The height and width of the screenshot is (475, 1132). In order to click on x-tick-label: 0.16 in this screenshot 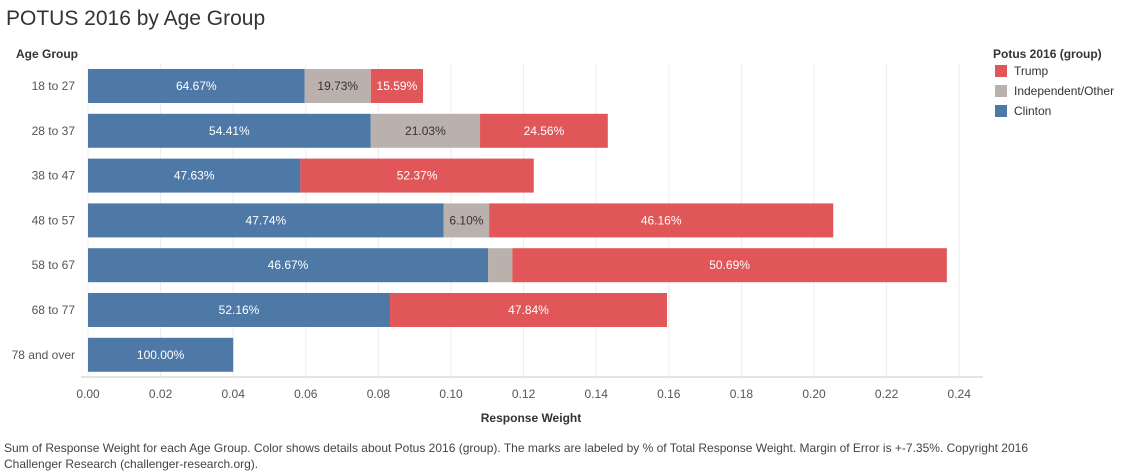, I will do `click(669, 394)`.